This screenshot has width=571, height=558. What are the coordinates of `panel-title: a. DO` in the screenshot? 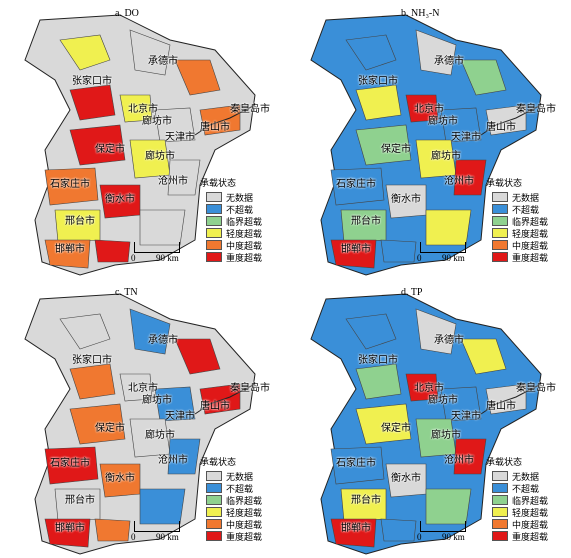 It's located at (127, 13).